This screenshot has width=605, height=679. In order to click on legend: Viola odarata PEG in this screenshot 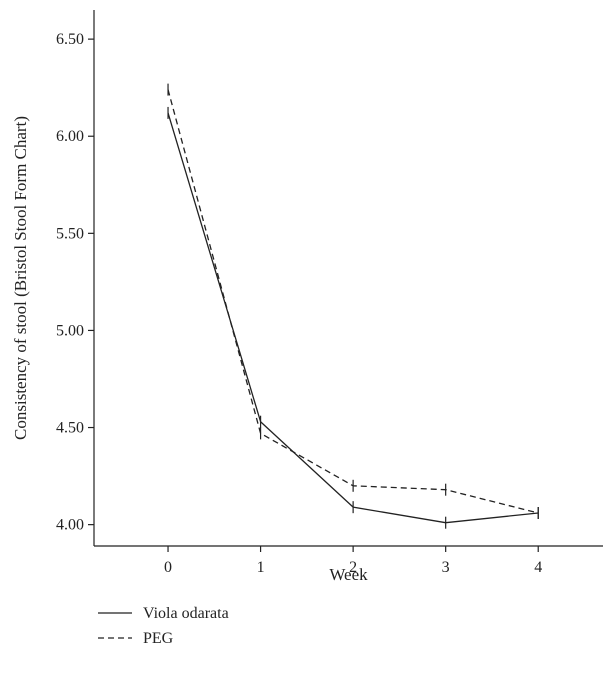, I will do `click(163, 626)`.